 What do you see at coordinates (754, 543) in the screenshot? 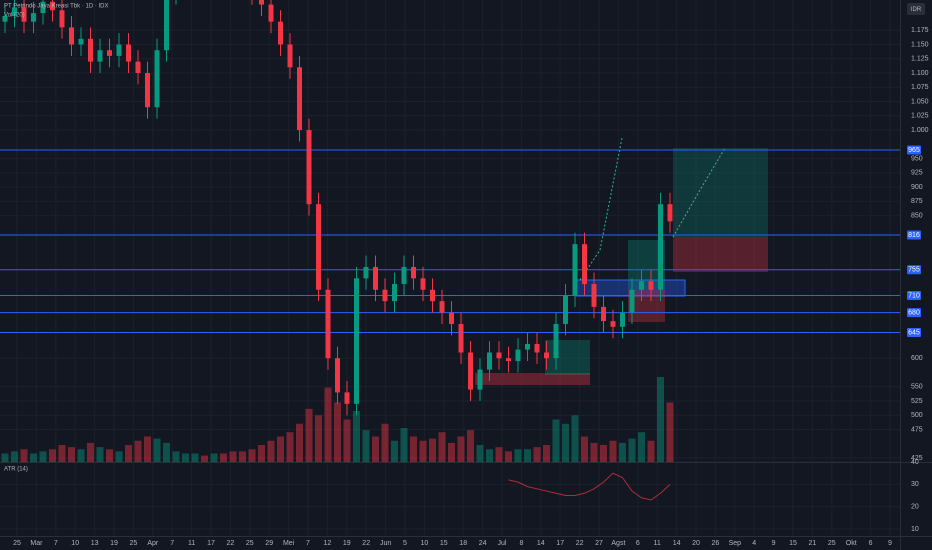
I see `x-tick-label: 4` at bounding box center [754, 543].